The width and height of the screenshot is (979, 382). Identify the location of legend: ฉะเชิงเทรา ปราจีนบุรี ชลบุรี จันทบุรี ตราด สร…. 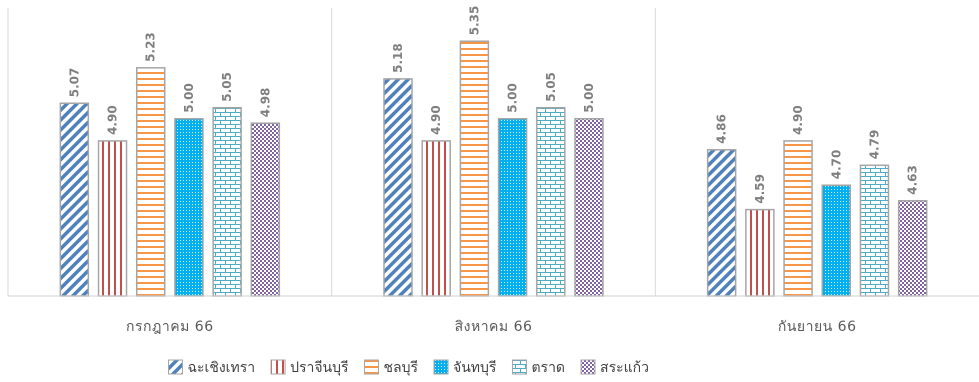
(408, 367).